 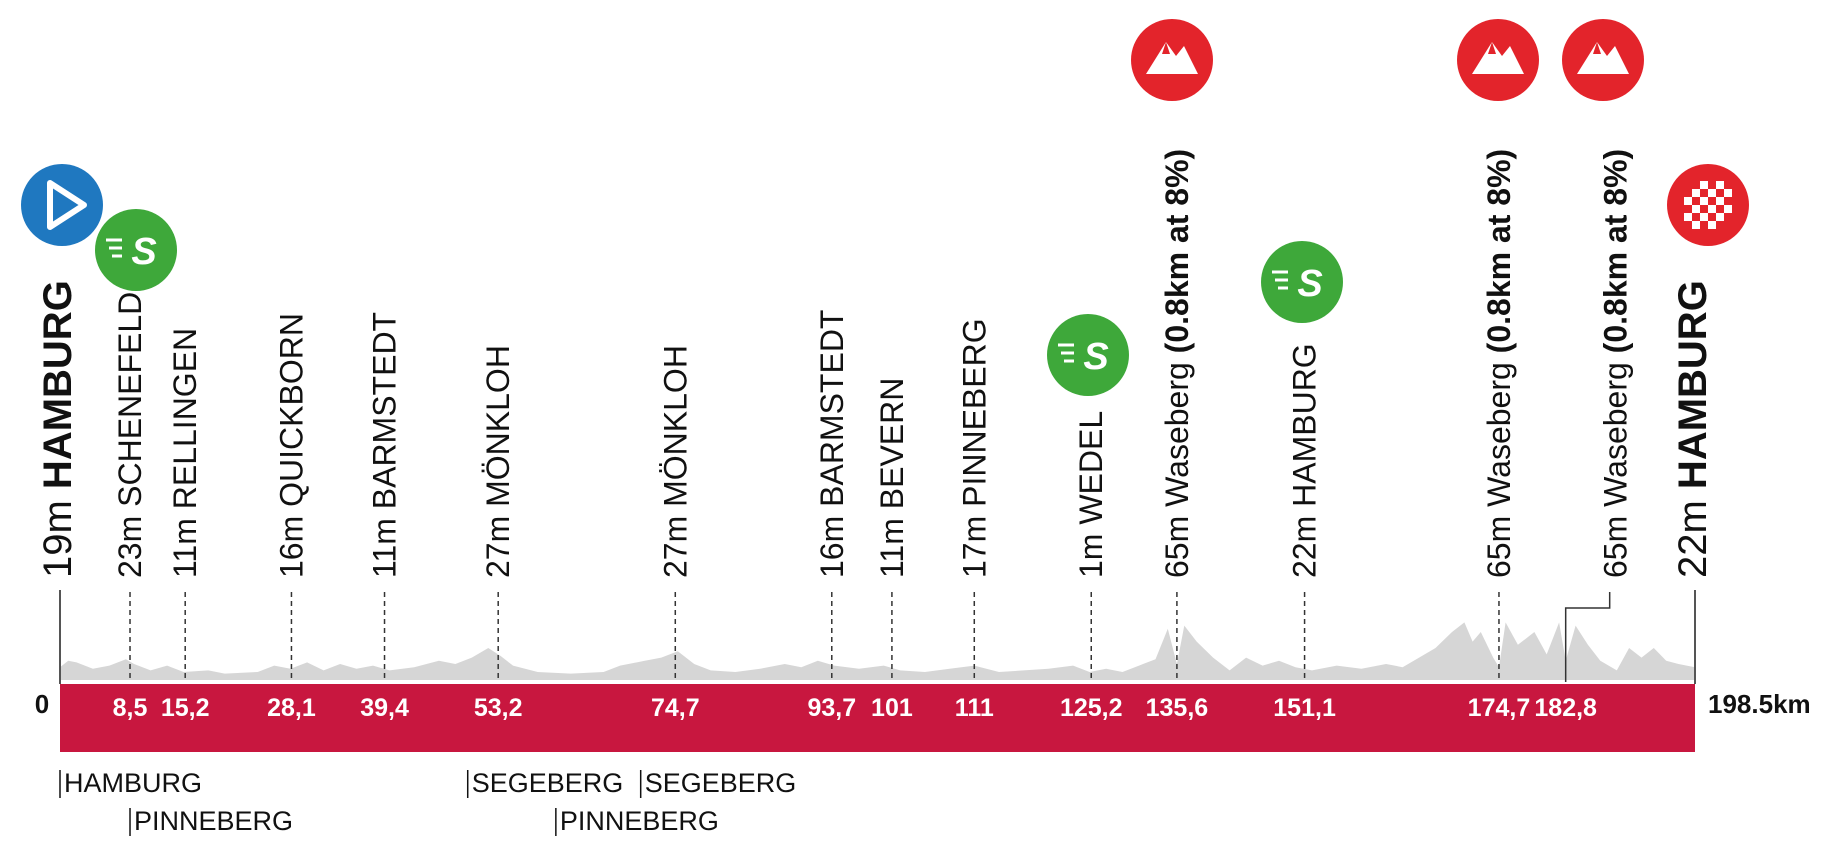 What do you see at coordinates (185, 708) in the screenshot?
I see `km-label: 15,2` at bounding box center [185, 708].